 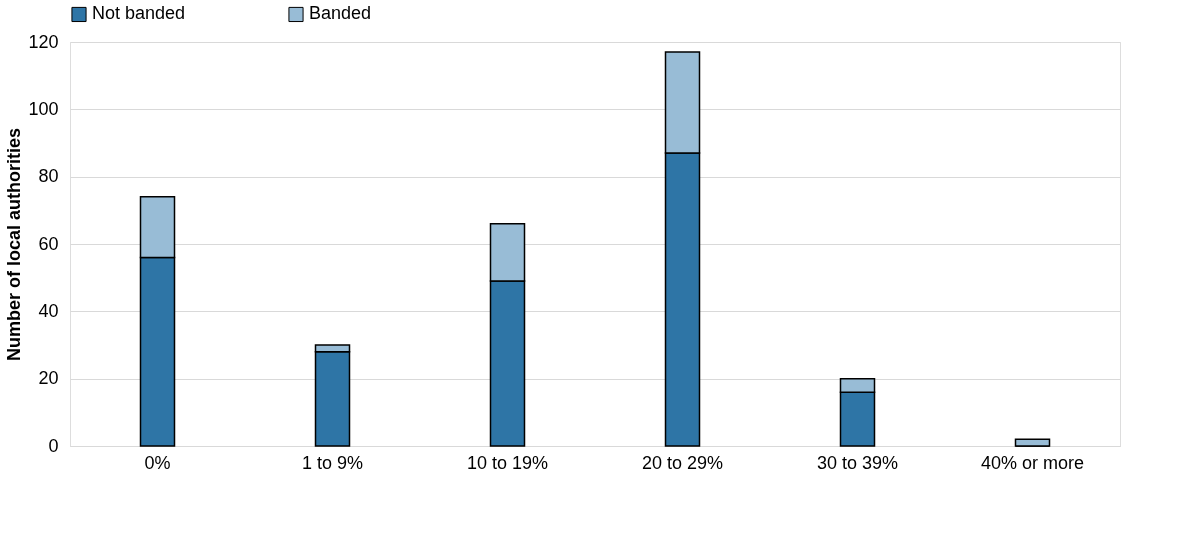 I want to click on y-axis-title: Number of local authorities, so click(x=14, y=244).